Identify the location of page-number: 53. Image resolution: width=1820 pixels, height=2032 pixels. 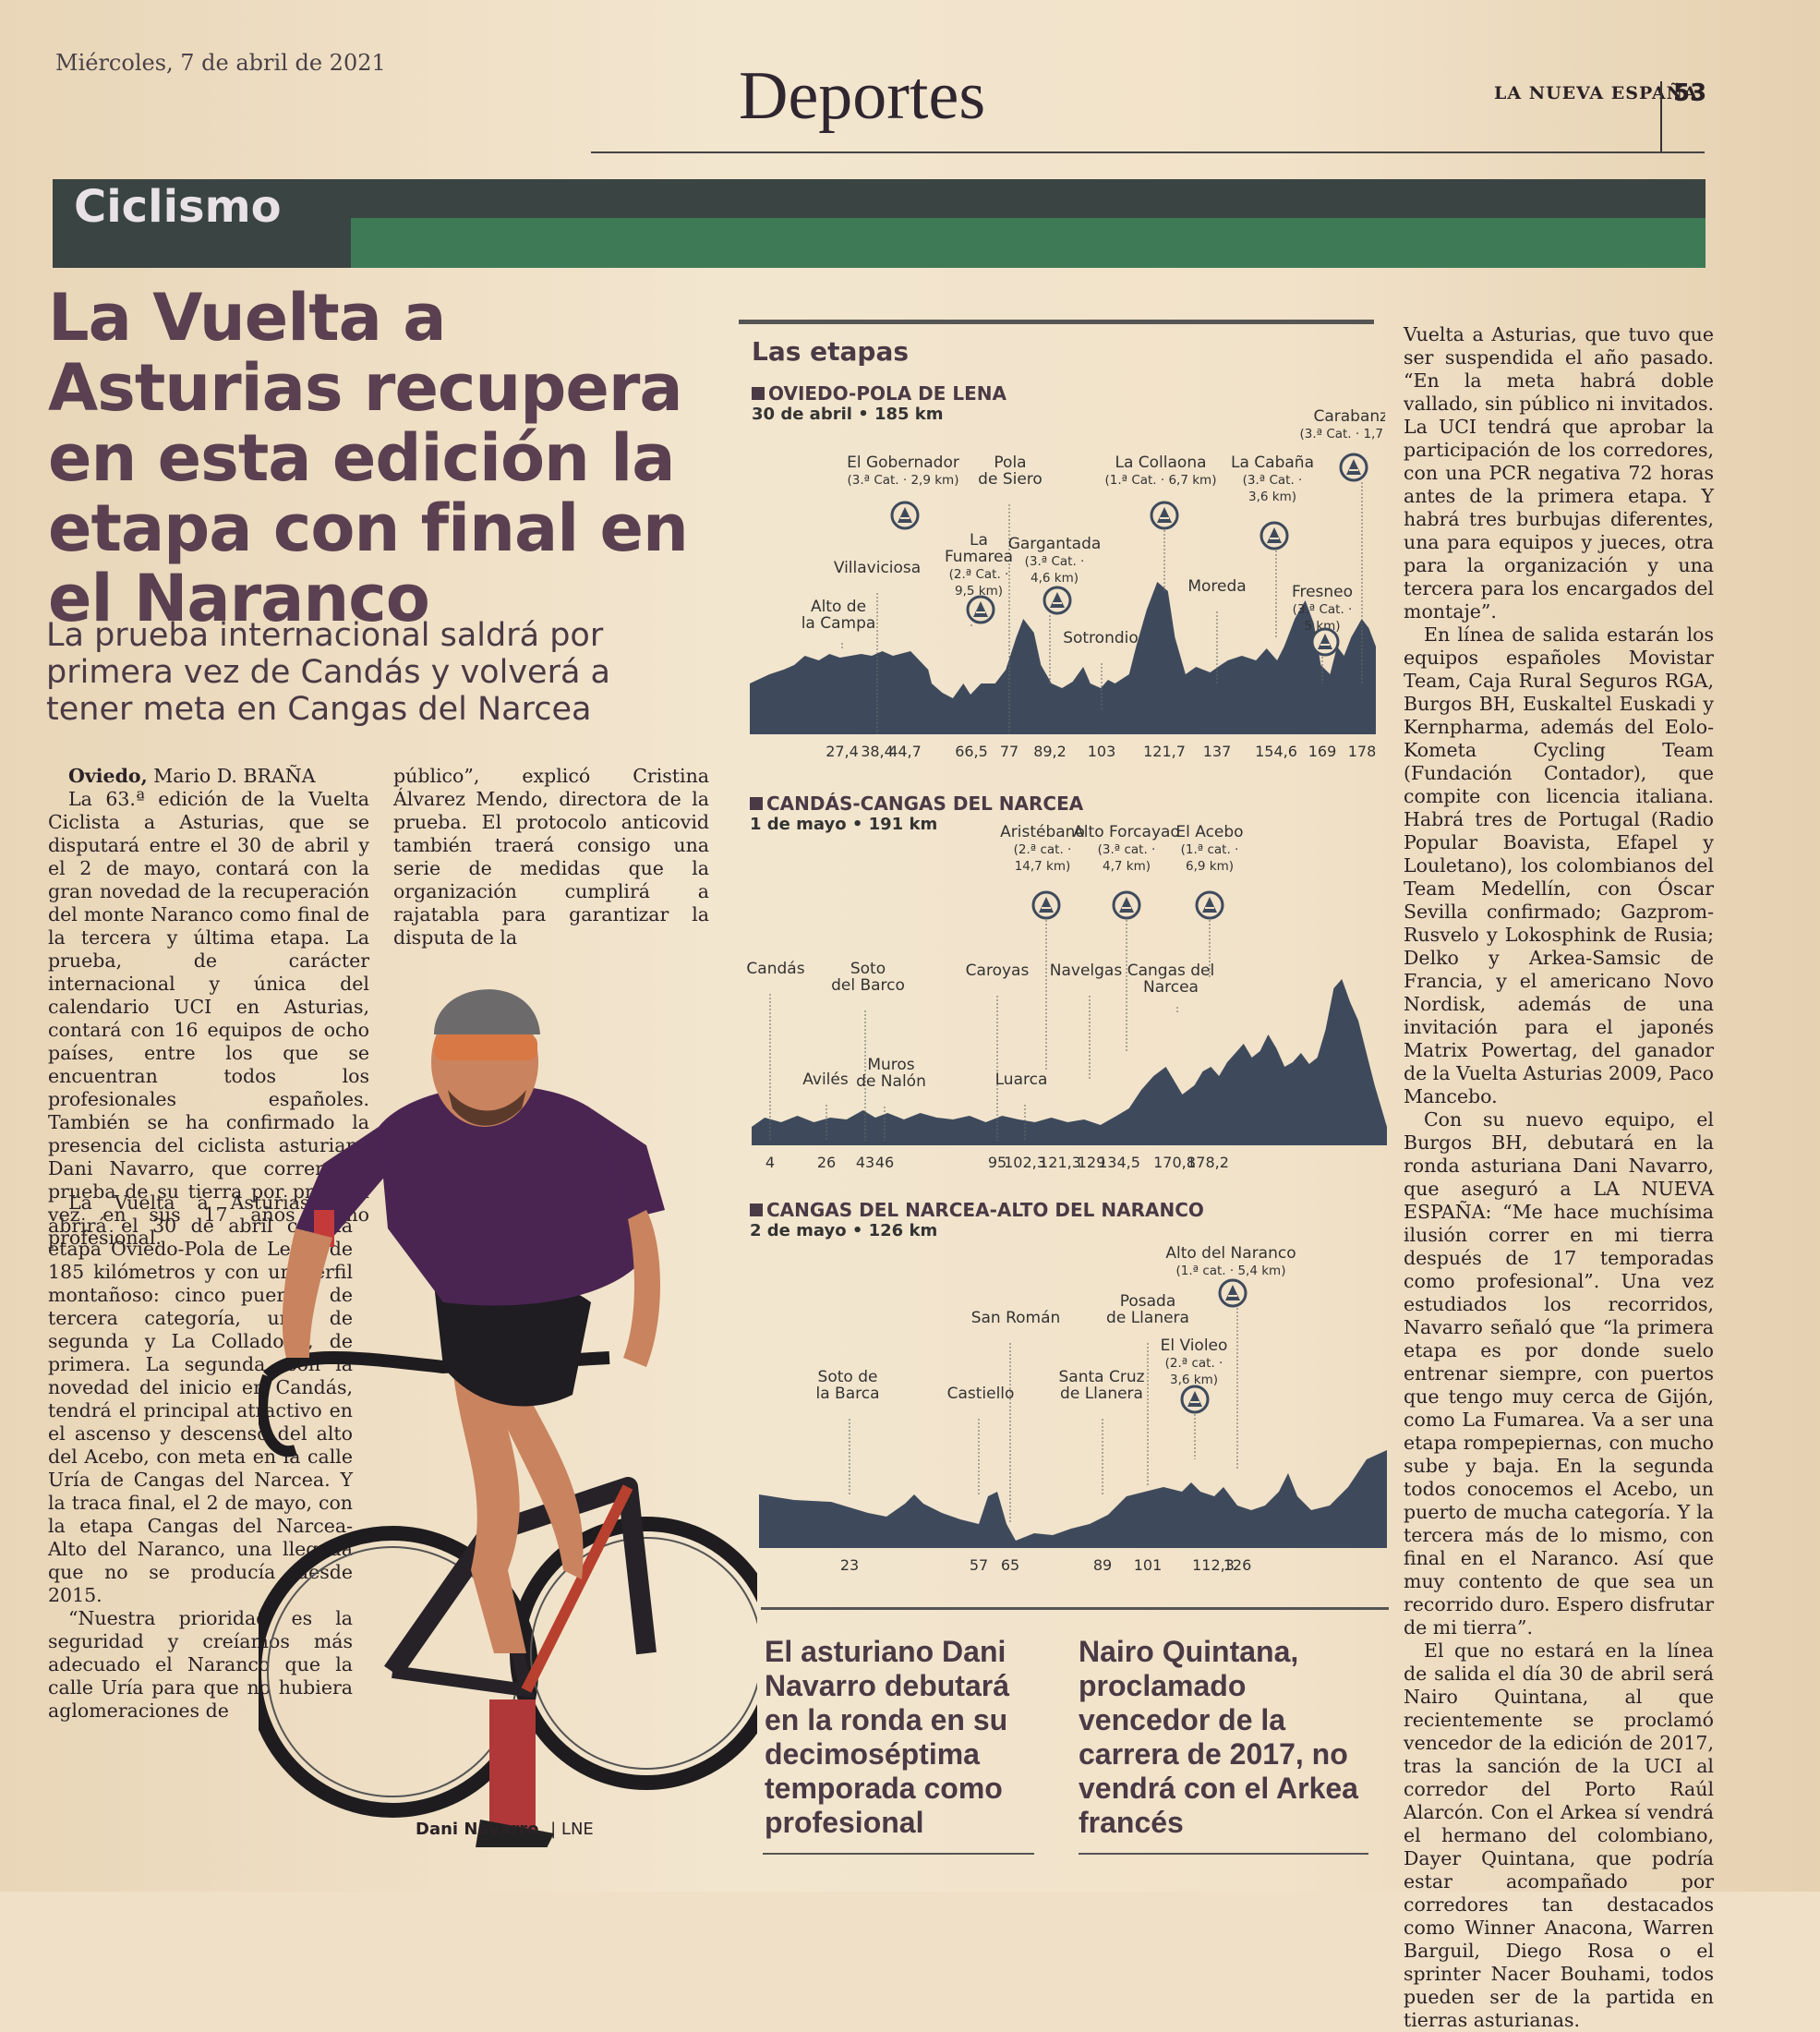
(1690, 93).